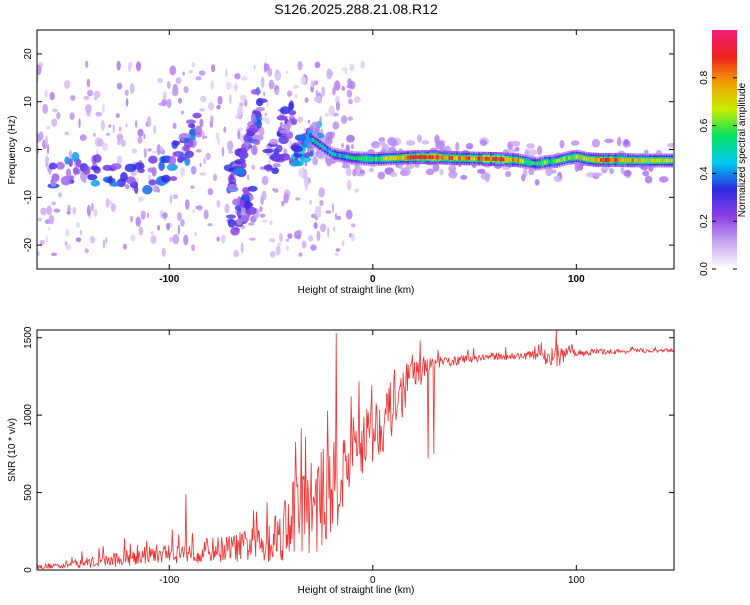 Image resolution: width=750 pixels, height=605 pixels. What do you see at coordinates (724, 149) in the screenshot?
I see `colorbar-gradient` at bounding box center [724, 149].